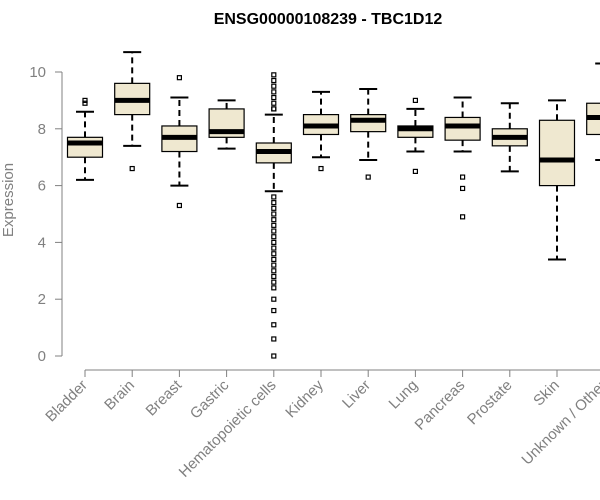 The height and width of the screenshot is (500, 600). Describe the element at coordinates (304, 398) in the screenshot. I see `x-tick-label: Kidney` at that location.